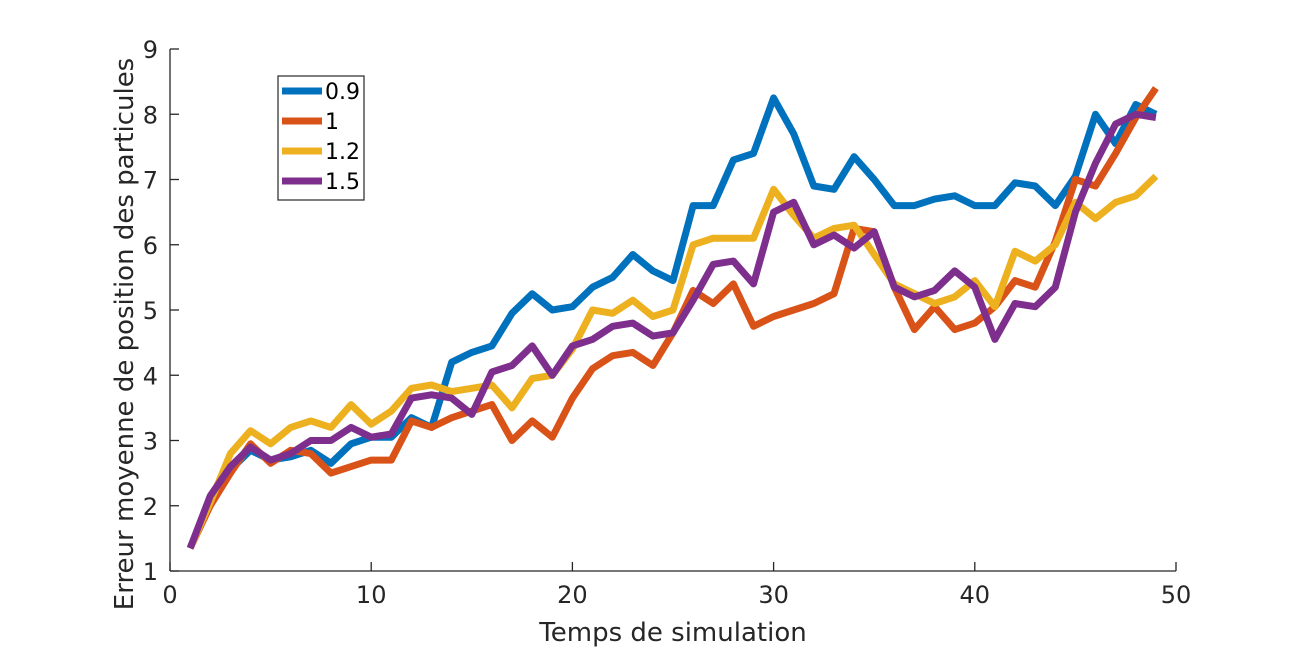 The image size is (1301, 649). What do you see at coordinates (342, 152) in the screenshot?
I see `legend-entry-label: 1.2` at bounding box center [342, 152].